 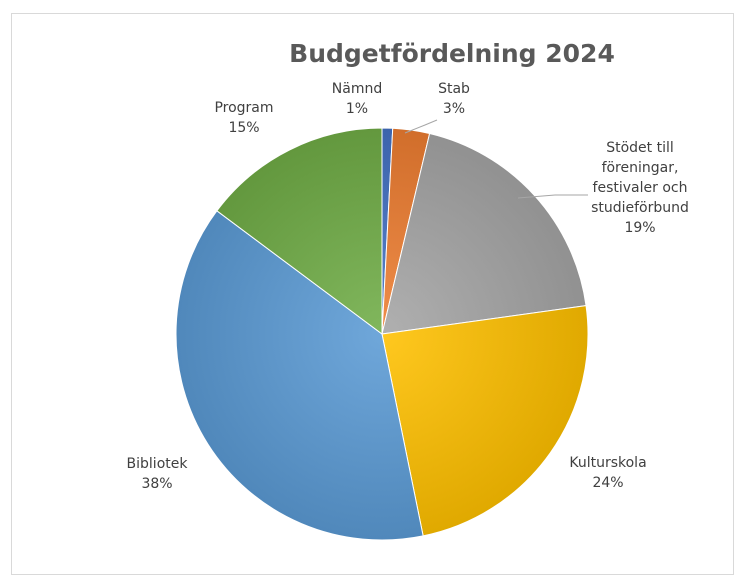 I want to click on data-label-5: Program 15%, so click(x=243, y=118).